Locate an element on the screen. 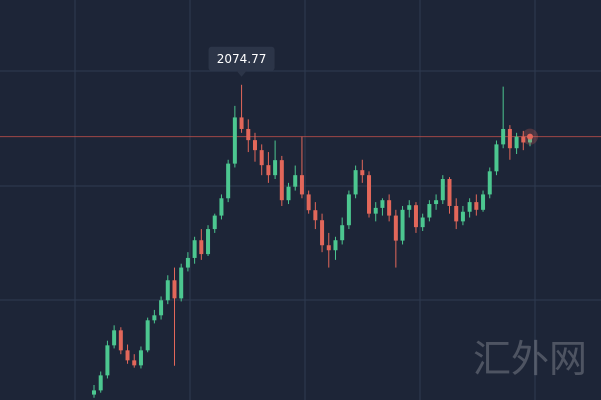 The image size is (601, 400). peak-tooltip-label: 2074.77 is located at coordinates (242, 59).